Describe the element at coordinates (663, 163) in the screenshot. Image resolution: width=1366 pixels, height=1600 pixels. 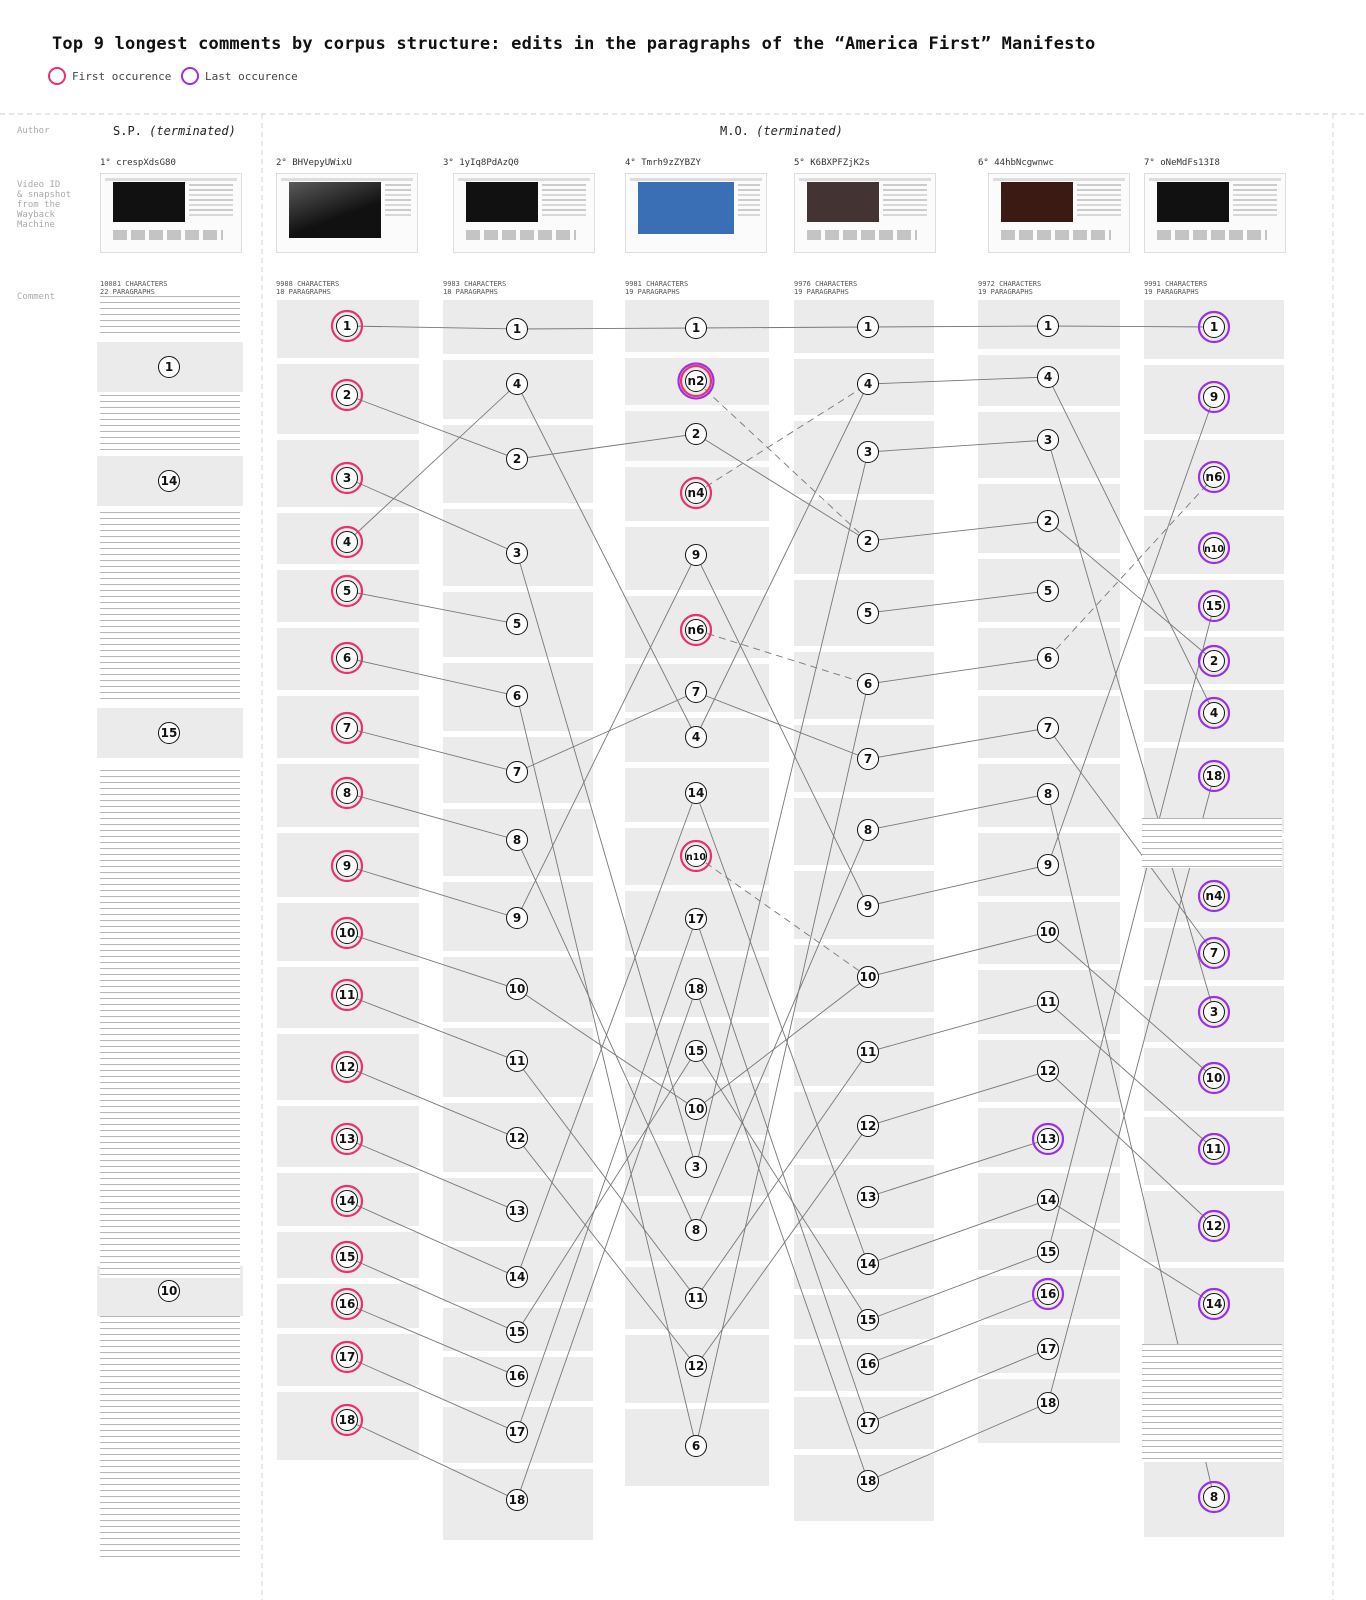
I see `col-header-4: 4° Tmrh9zZYBZY` at that location.